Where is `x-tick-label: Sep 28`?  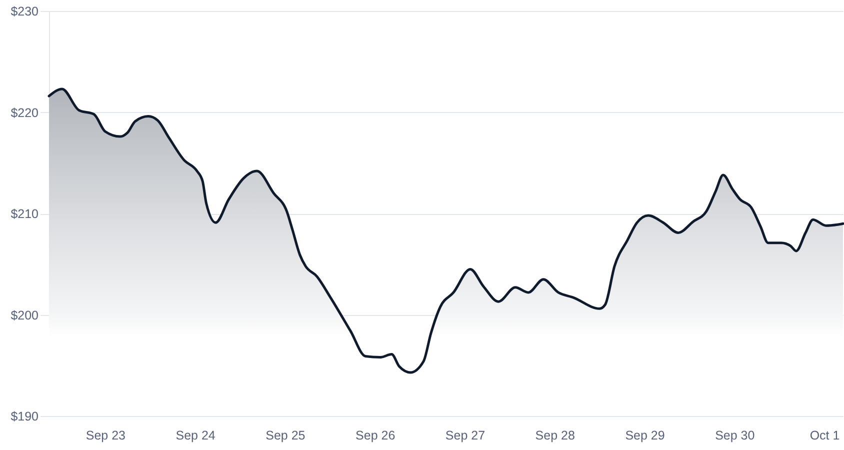 x-tick-label: Sep 28 is located at coordinates (555, 435).